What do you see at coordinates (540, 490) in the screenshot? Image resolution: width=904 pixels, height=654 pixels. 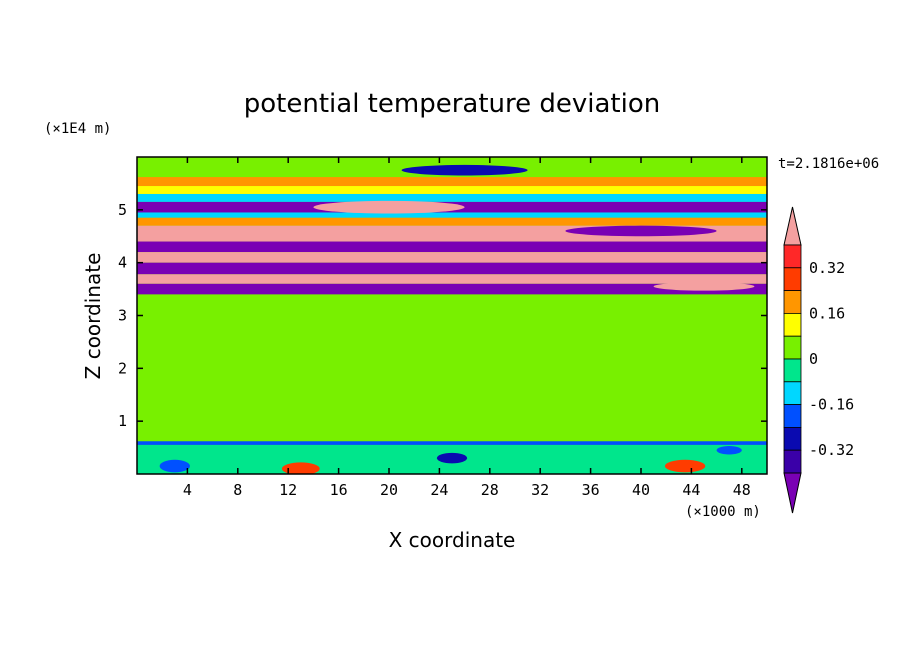 I see `x-tick-label: 32` at bounding box center [540, 490].